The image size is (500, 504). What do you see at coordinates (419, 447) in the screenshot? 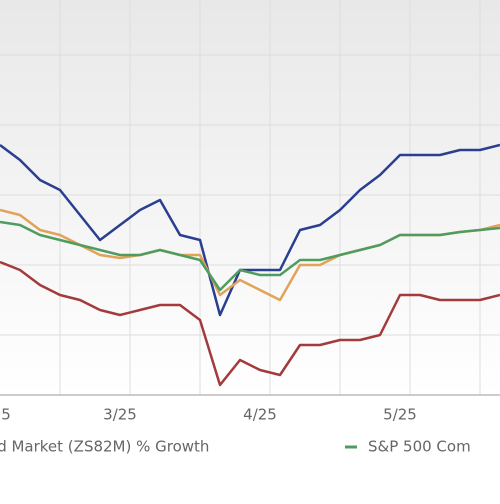
I see `legend-label: S&P 500 Com` at bounding box center [419, 447].